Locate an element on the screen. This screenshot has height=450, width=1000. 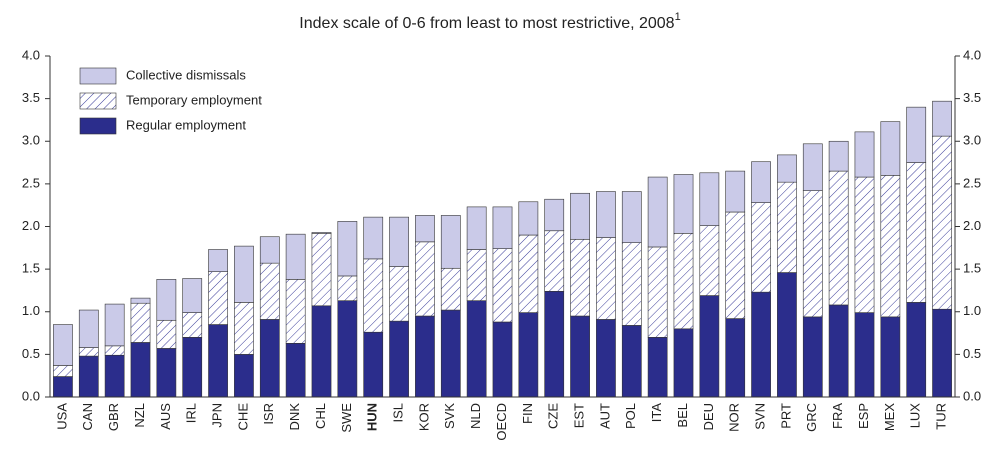
x-tick-label: NOR is located at coordinates (734, 417).